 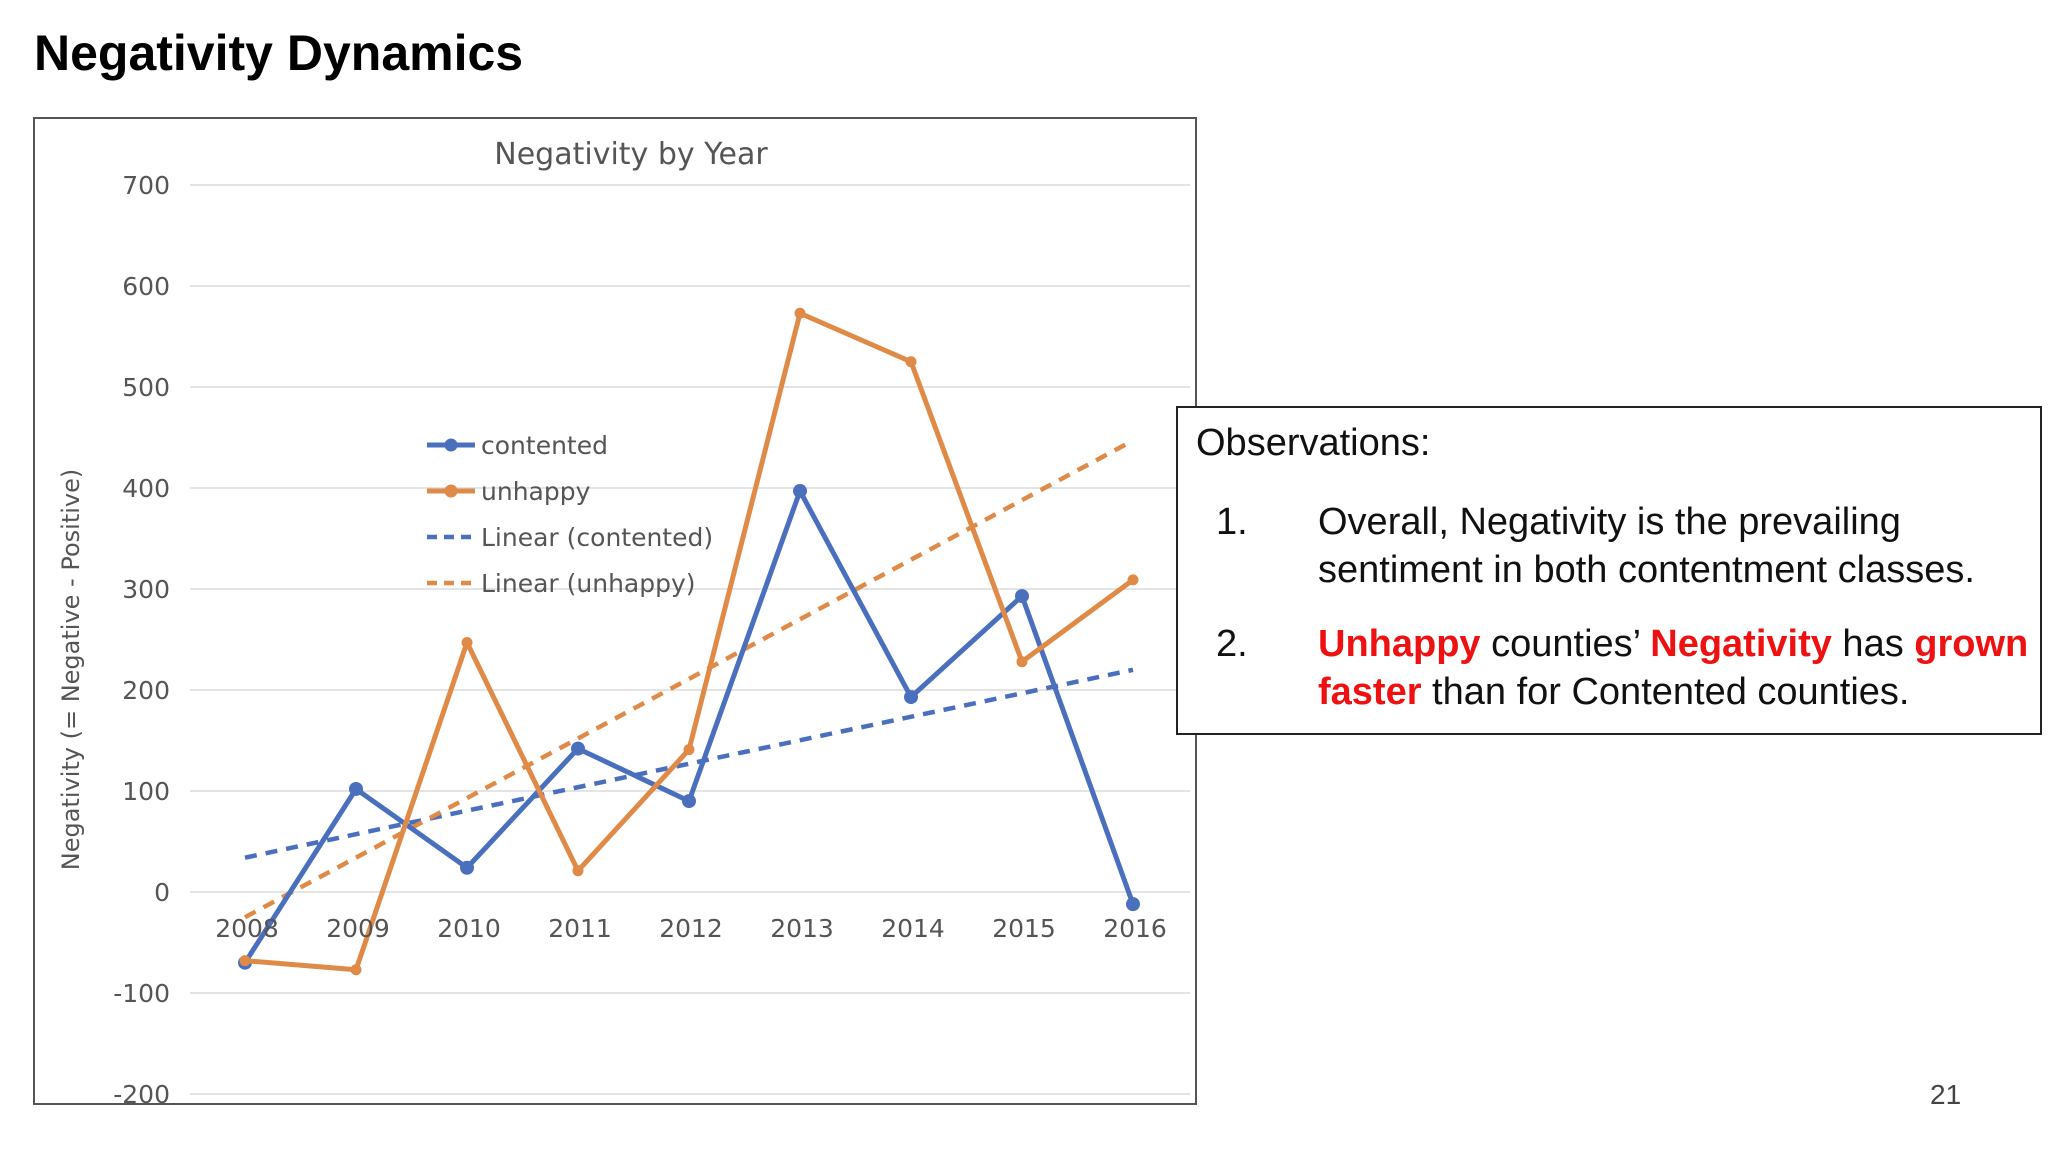 I want to click on x-tick-label: 2014, so click(x=913, y=928).